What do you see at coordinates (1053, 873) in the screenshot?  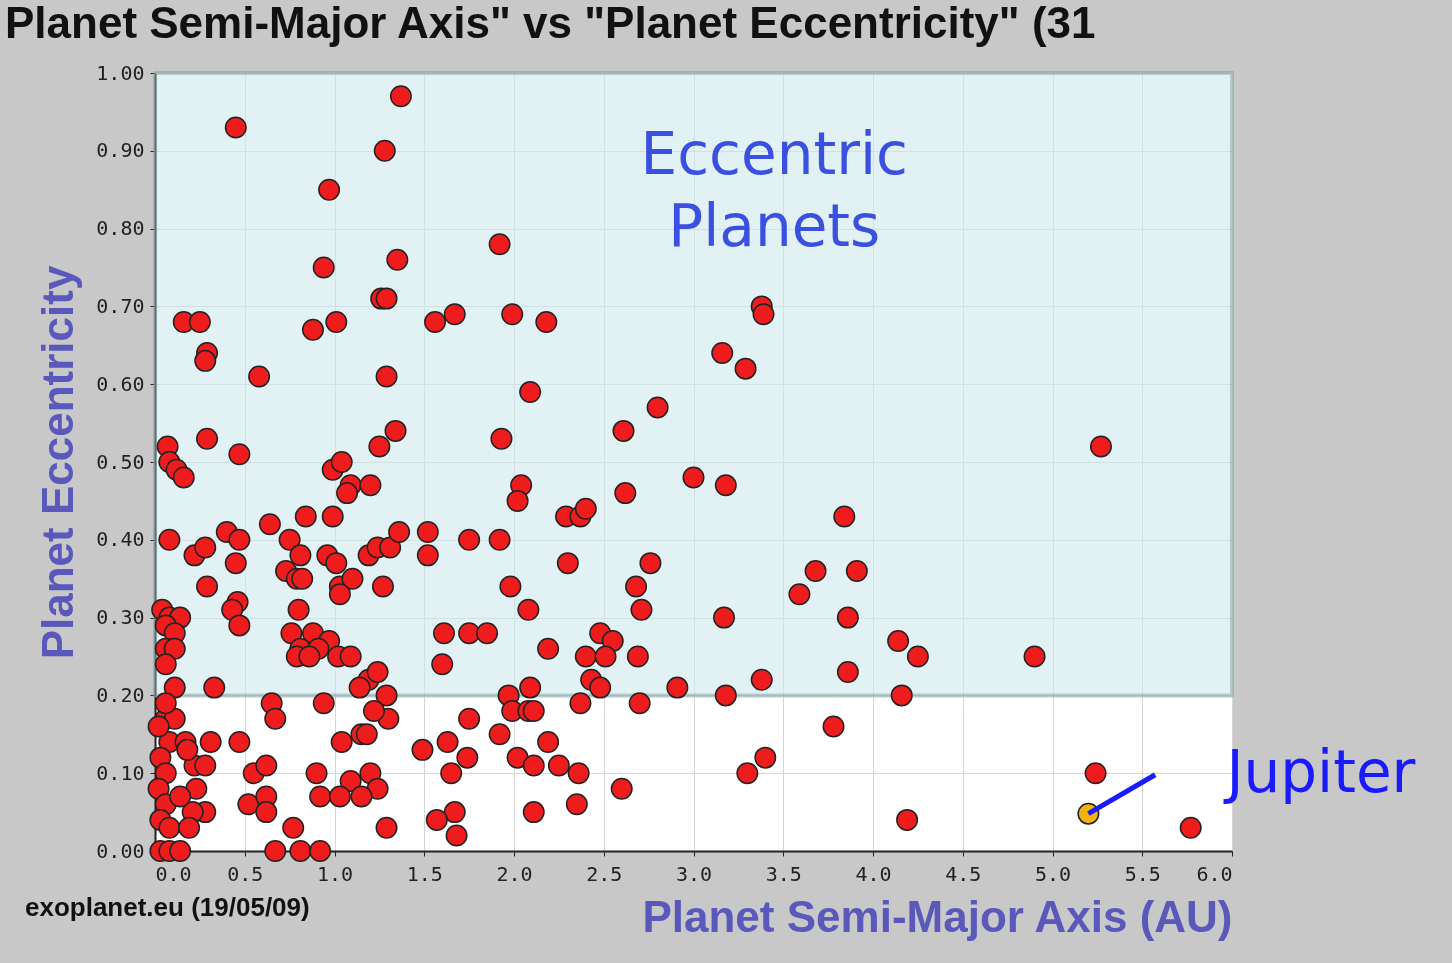 I see `x-tick-label: 5.0` at bounding box center [1053, 873].